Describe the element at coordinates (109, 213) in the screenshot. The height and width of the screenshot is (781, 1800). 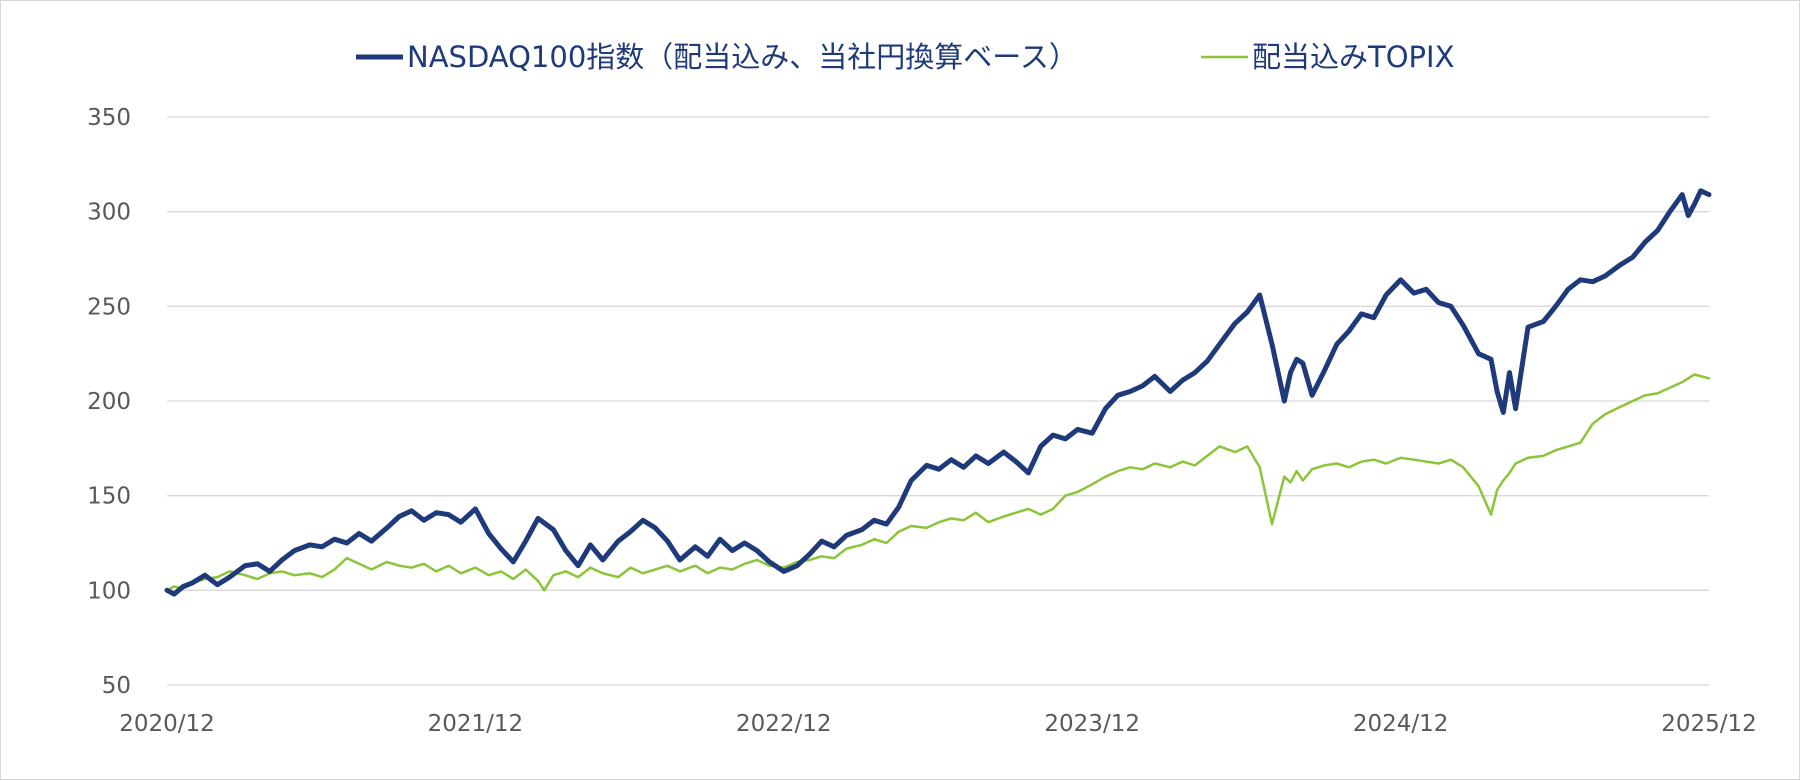
I see `y-tick-label: 300` at that location.